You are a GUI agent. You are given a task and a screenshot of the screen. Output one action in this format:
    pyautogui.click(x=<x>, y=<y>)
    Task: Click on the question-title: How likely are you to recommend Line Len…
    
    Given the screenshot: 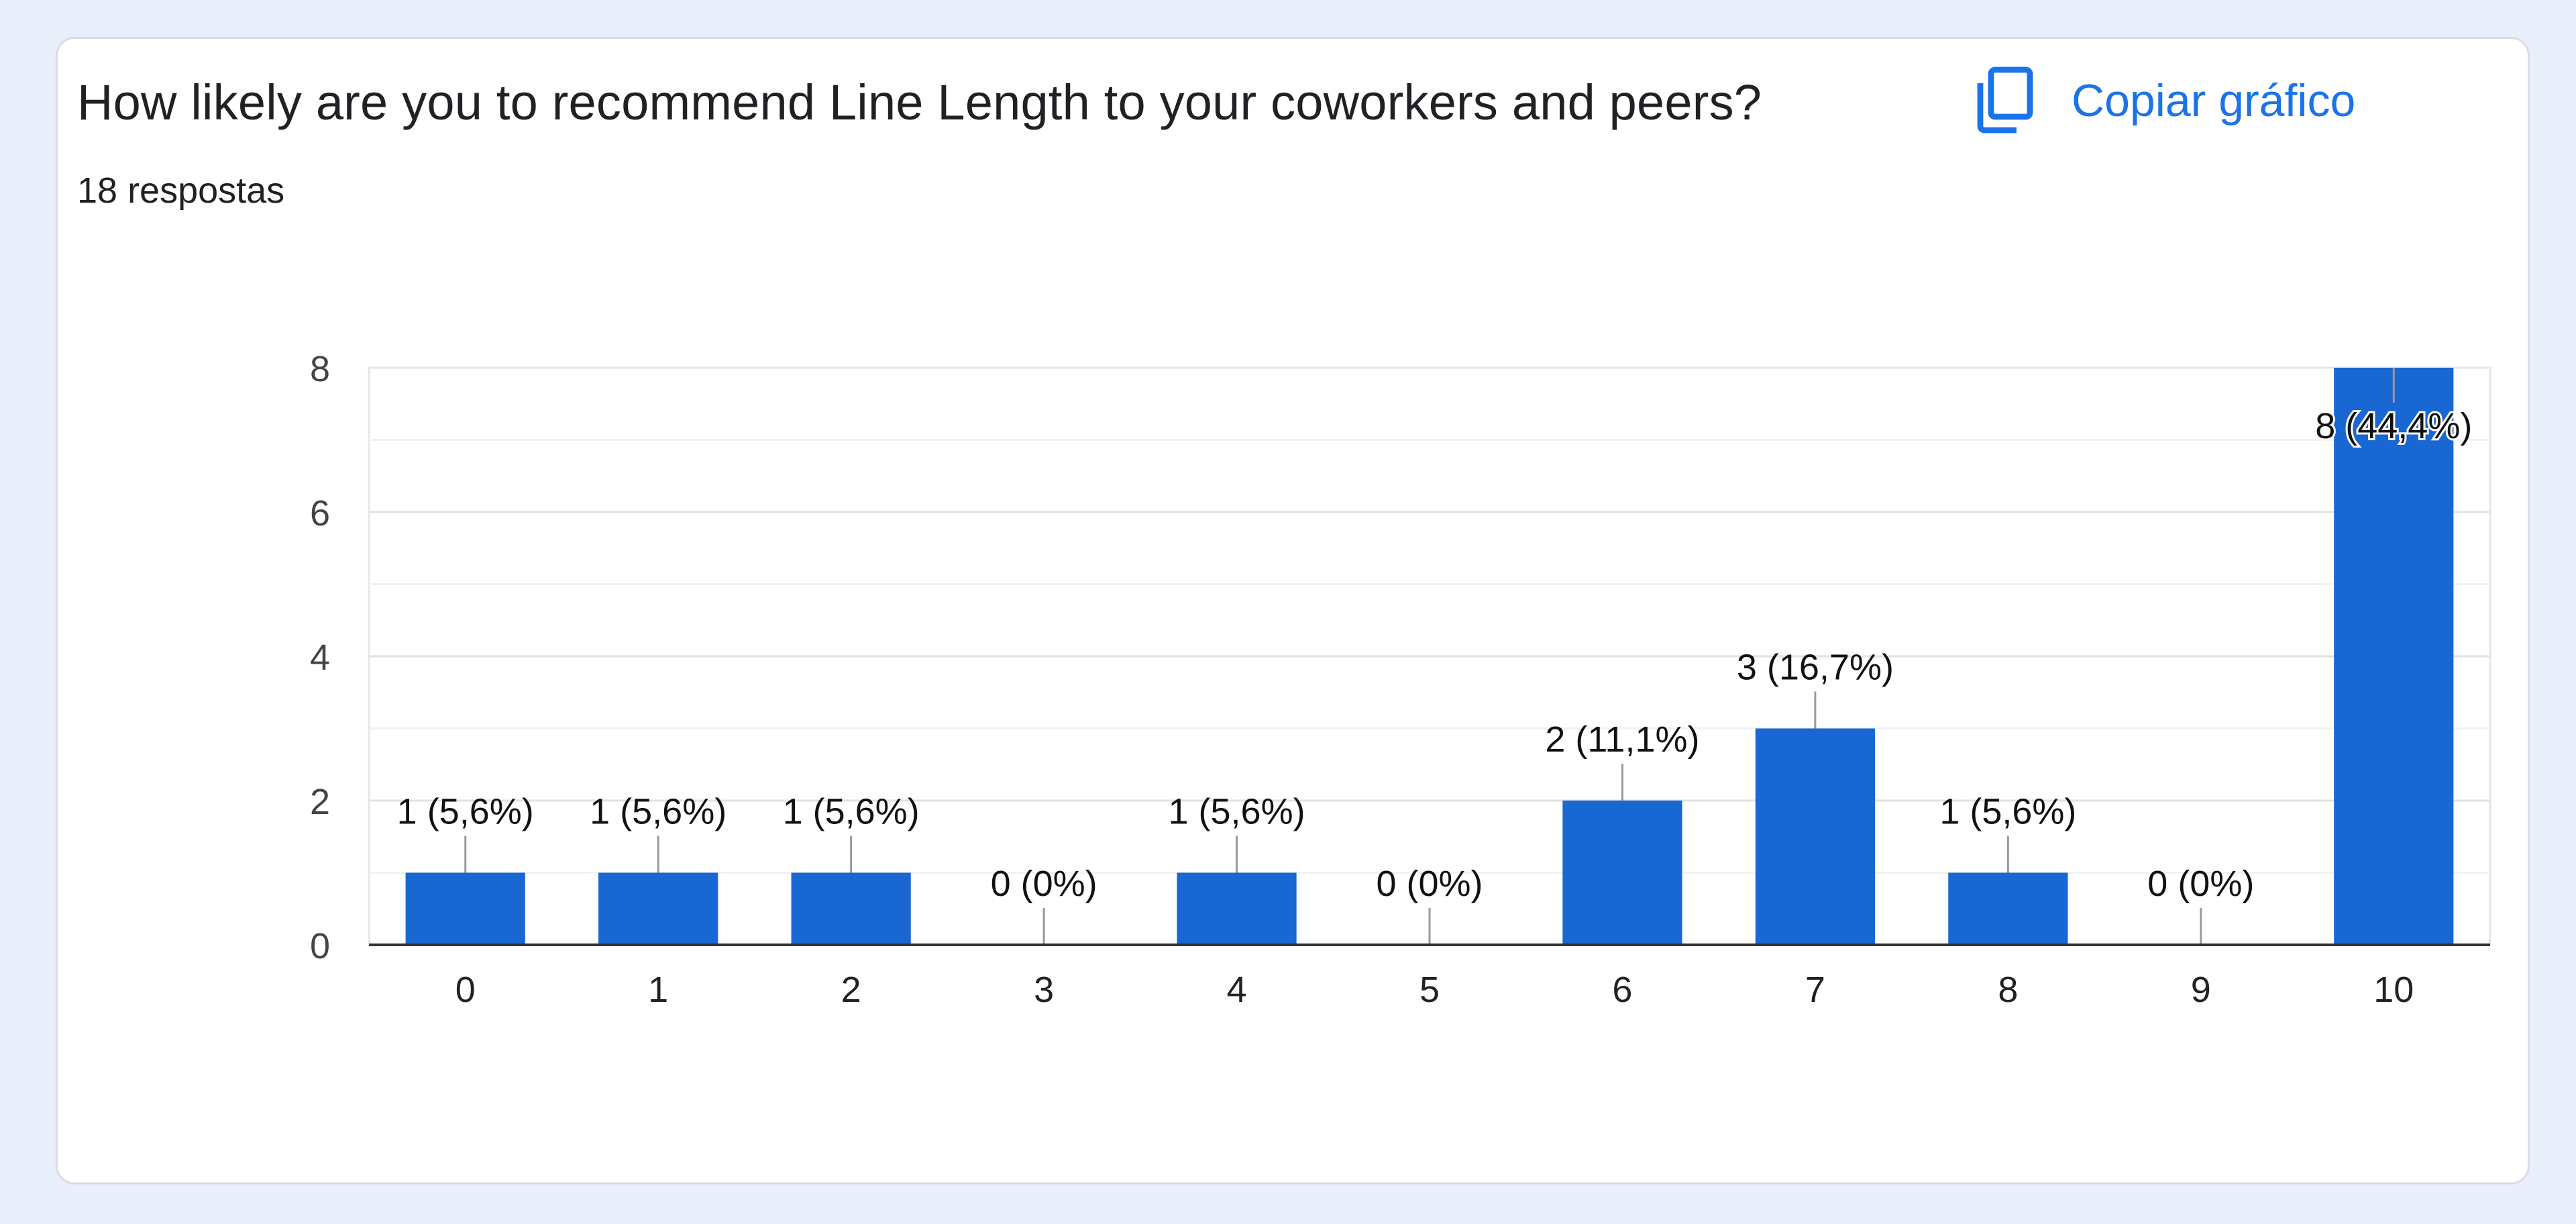 What is the action you would take?
    pyautogui.click(x=919, y=102)
    